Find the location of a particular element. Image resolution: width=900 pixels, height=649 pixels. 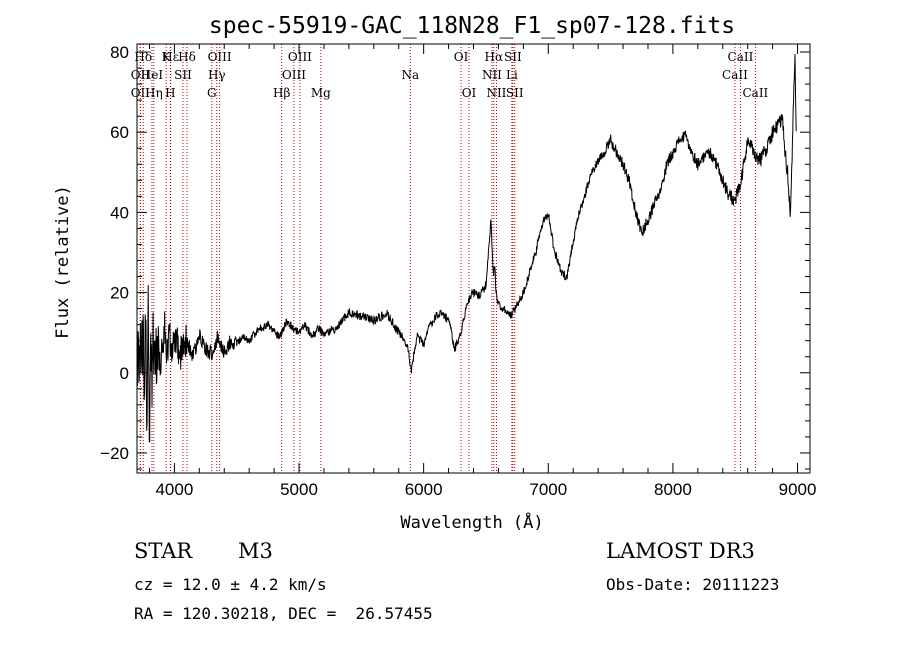

x-tick-label: 7000 is located at coordinates (548, 489).